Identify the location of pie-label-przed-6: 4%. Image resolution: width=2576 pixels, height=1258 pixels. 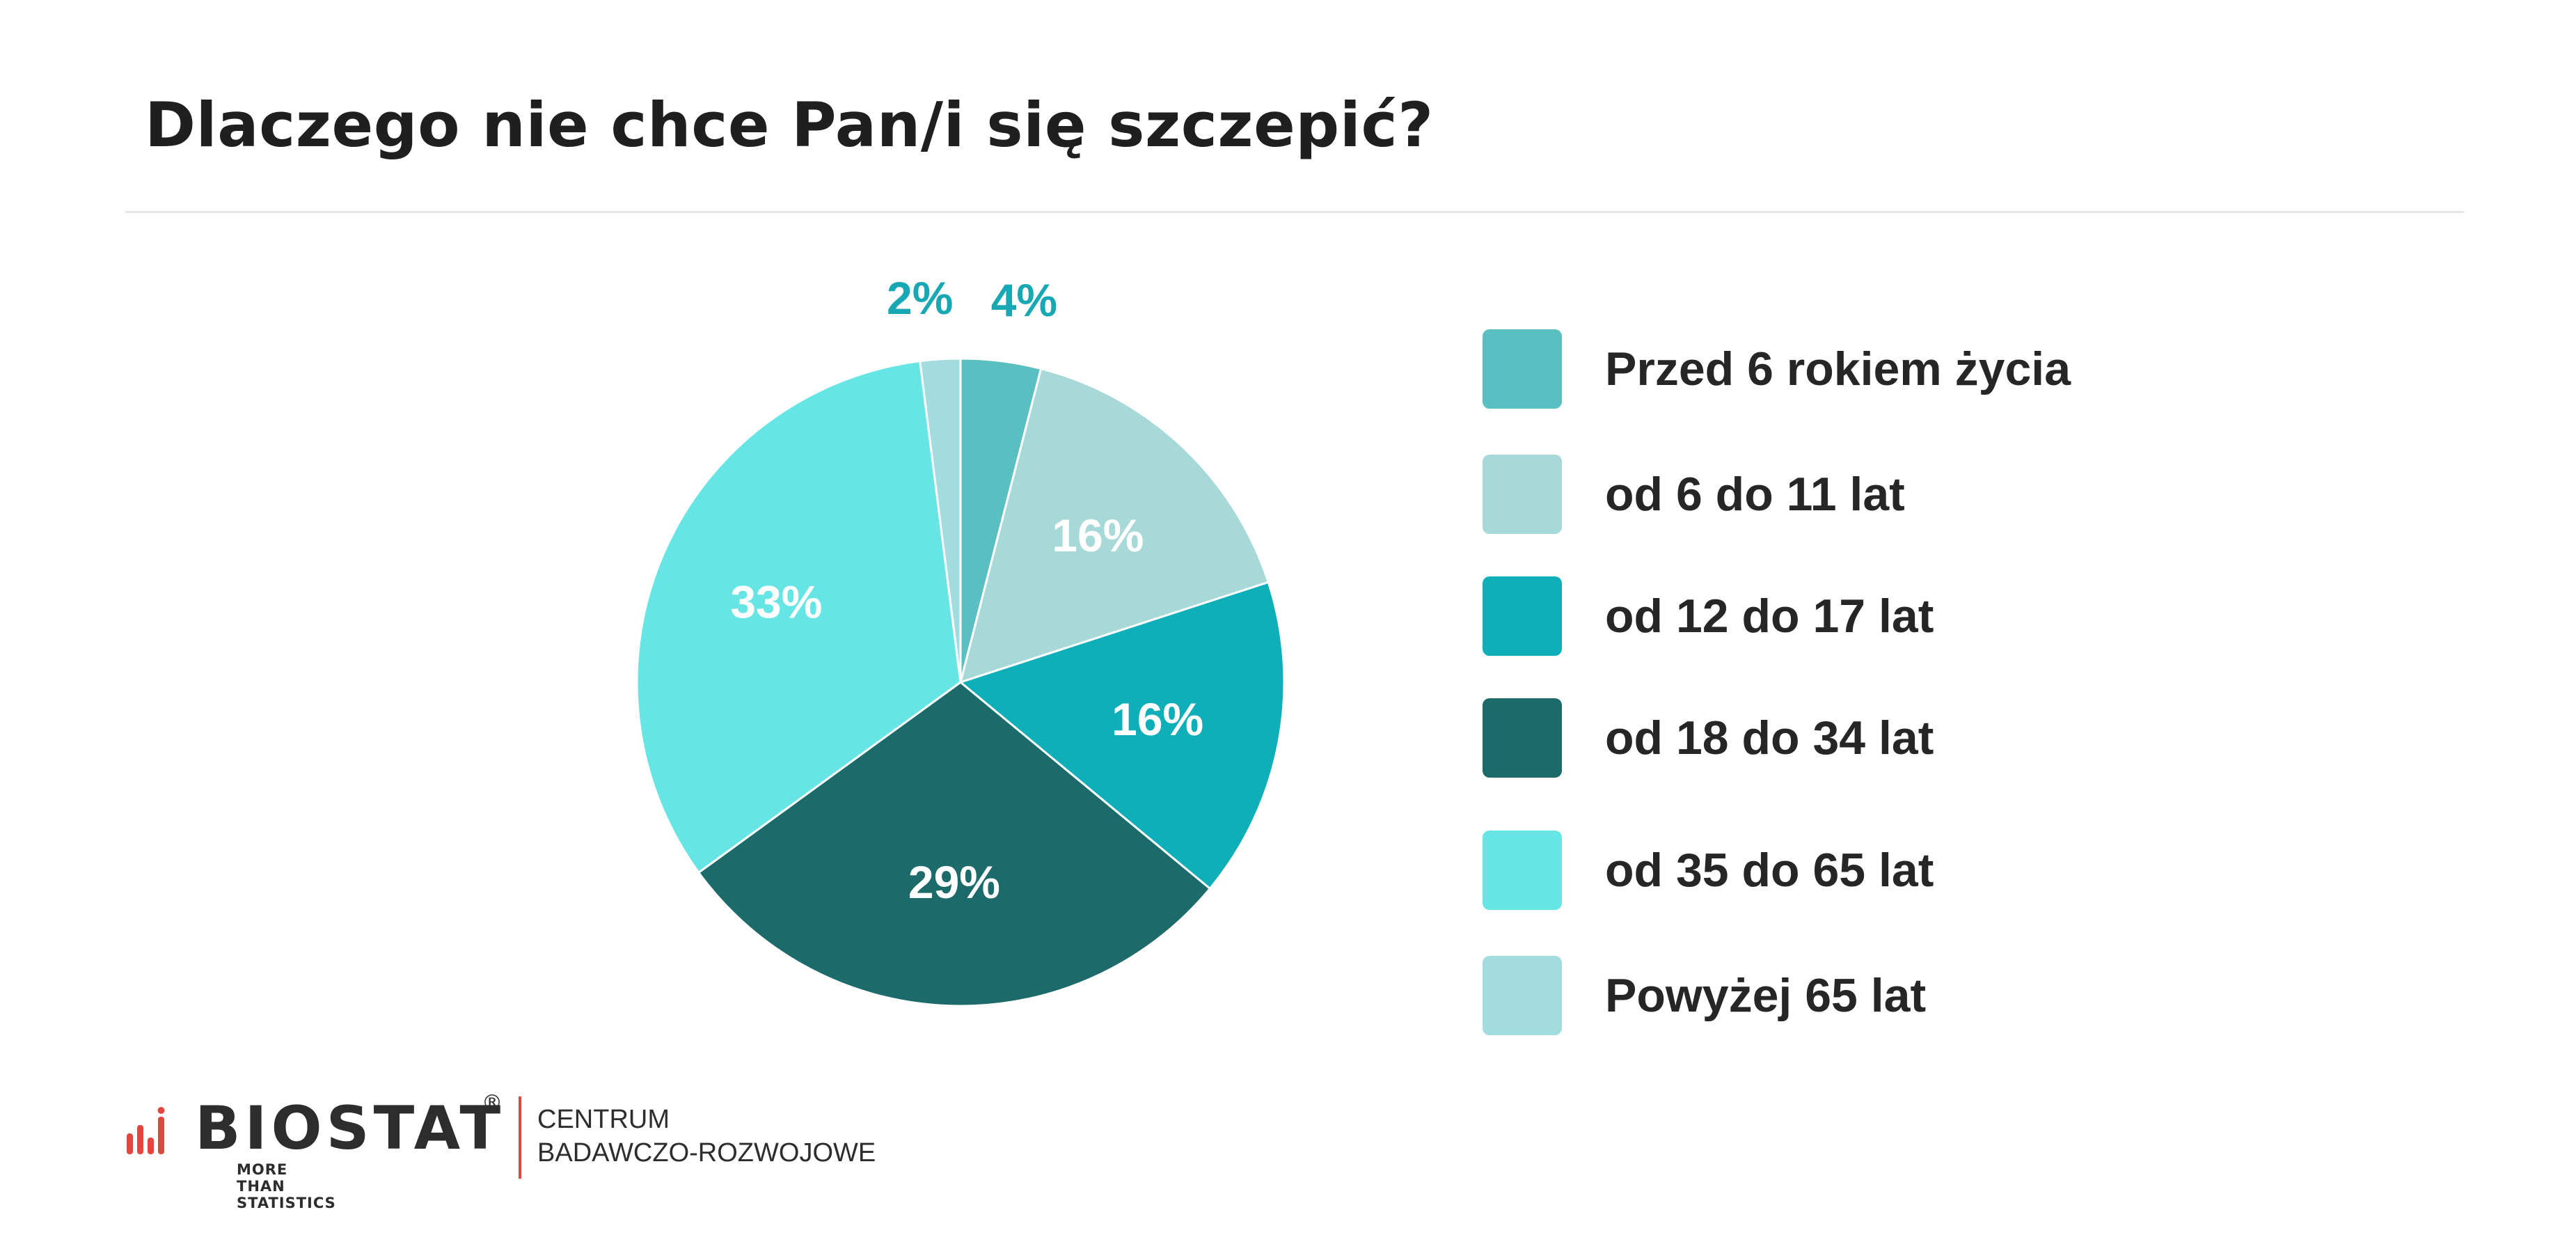
(1024, 300).